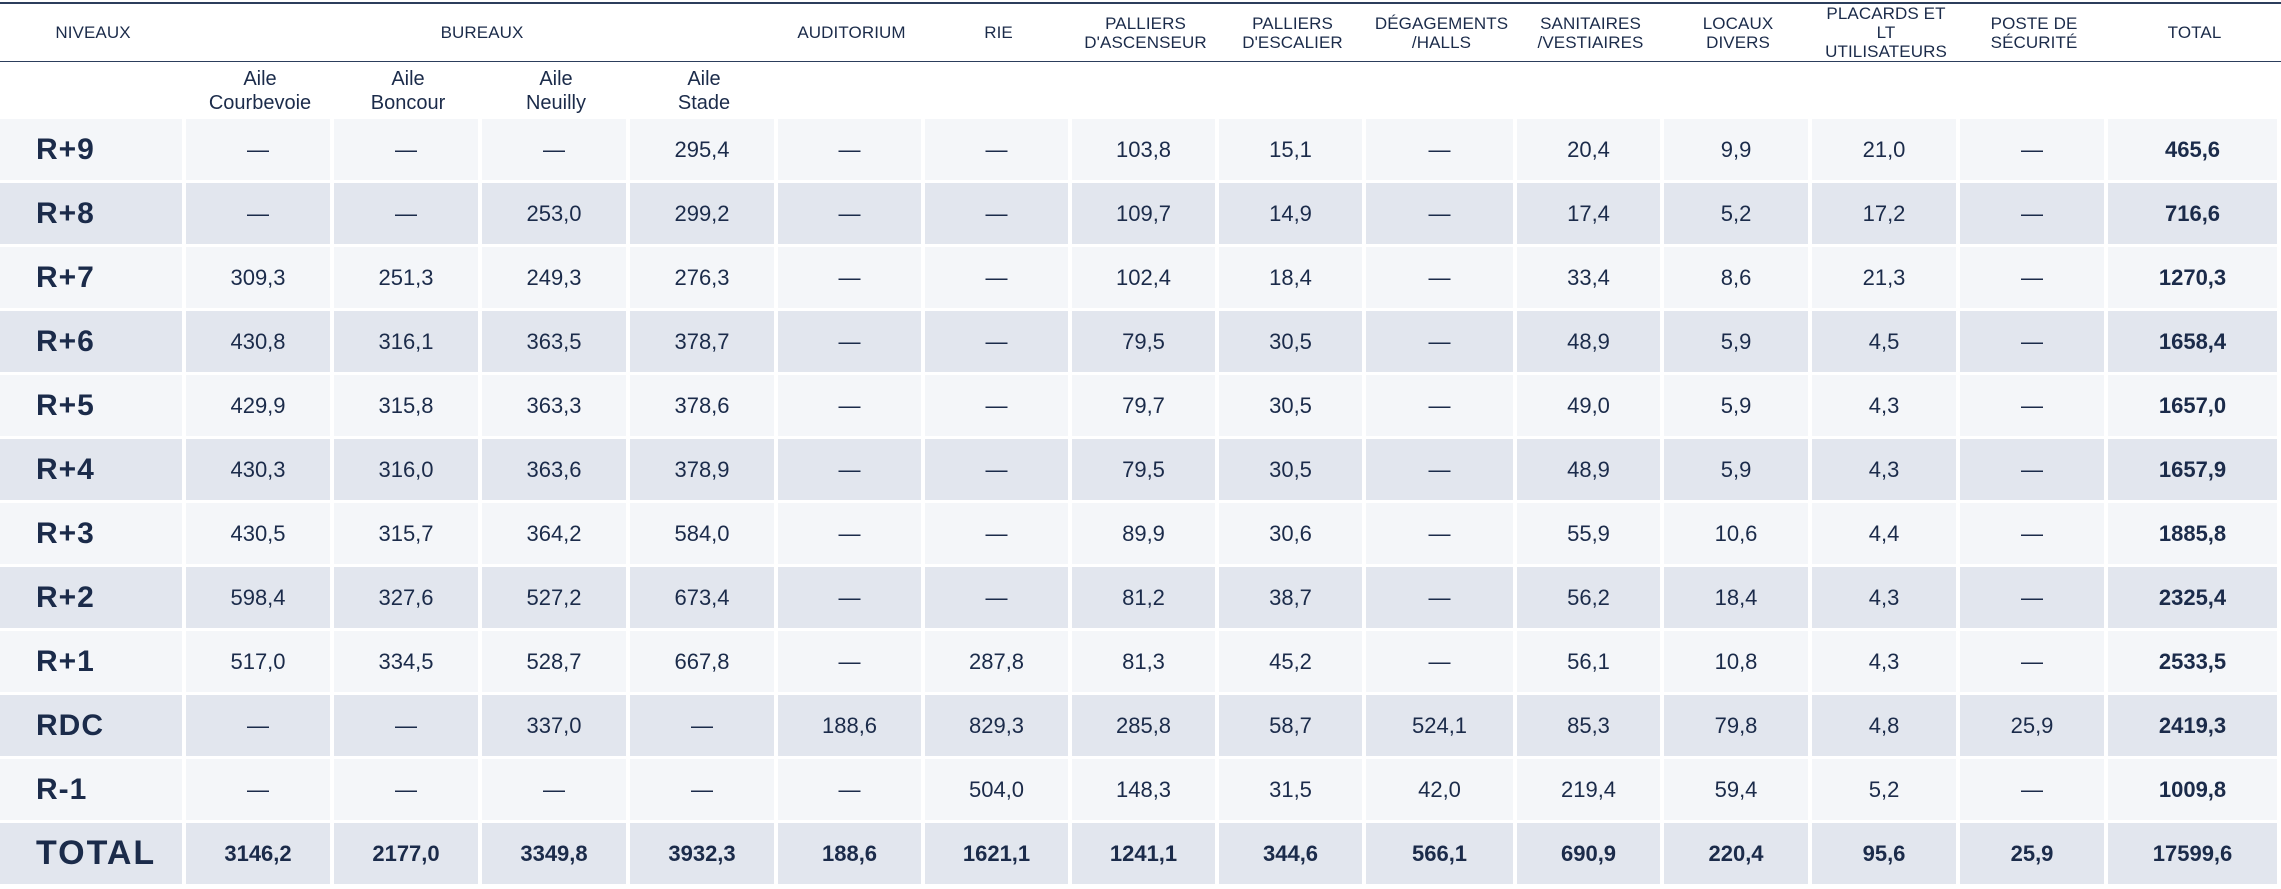 This screenshot has height=889, width=2281. Describe the element at coordinates (1591, 599) in the screenshot. I see `table-cell: 56,2` at that location.